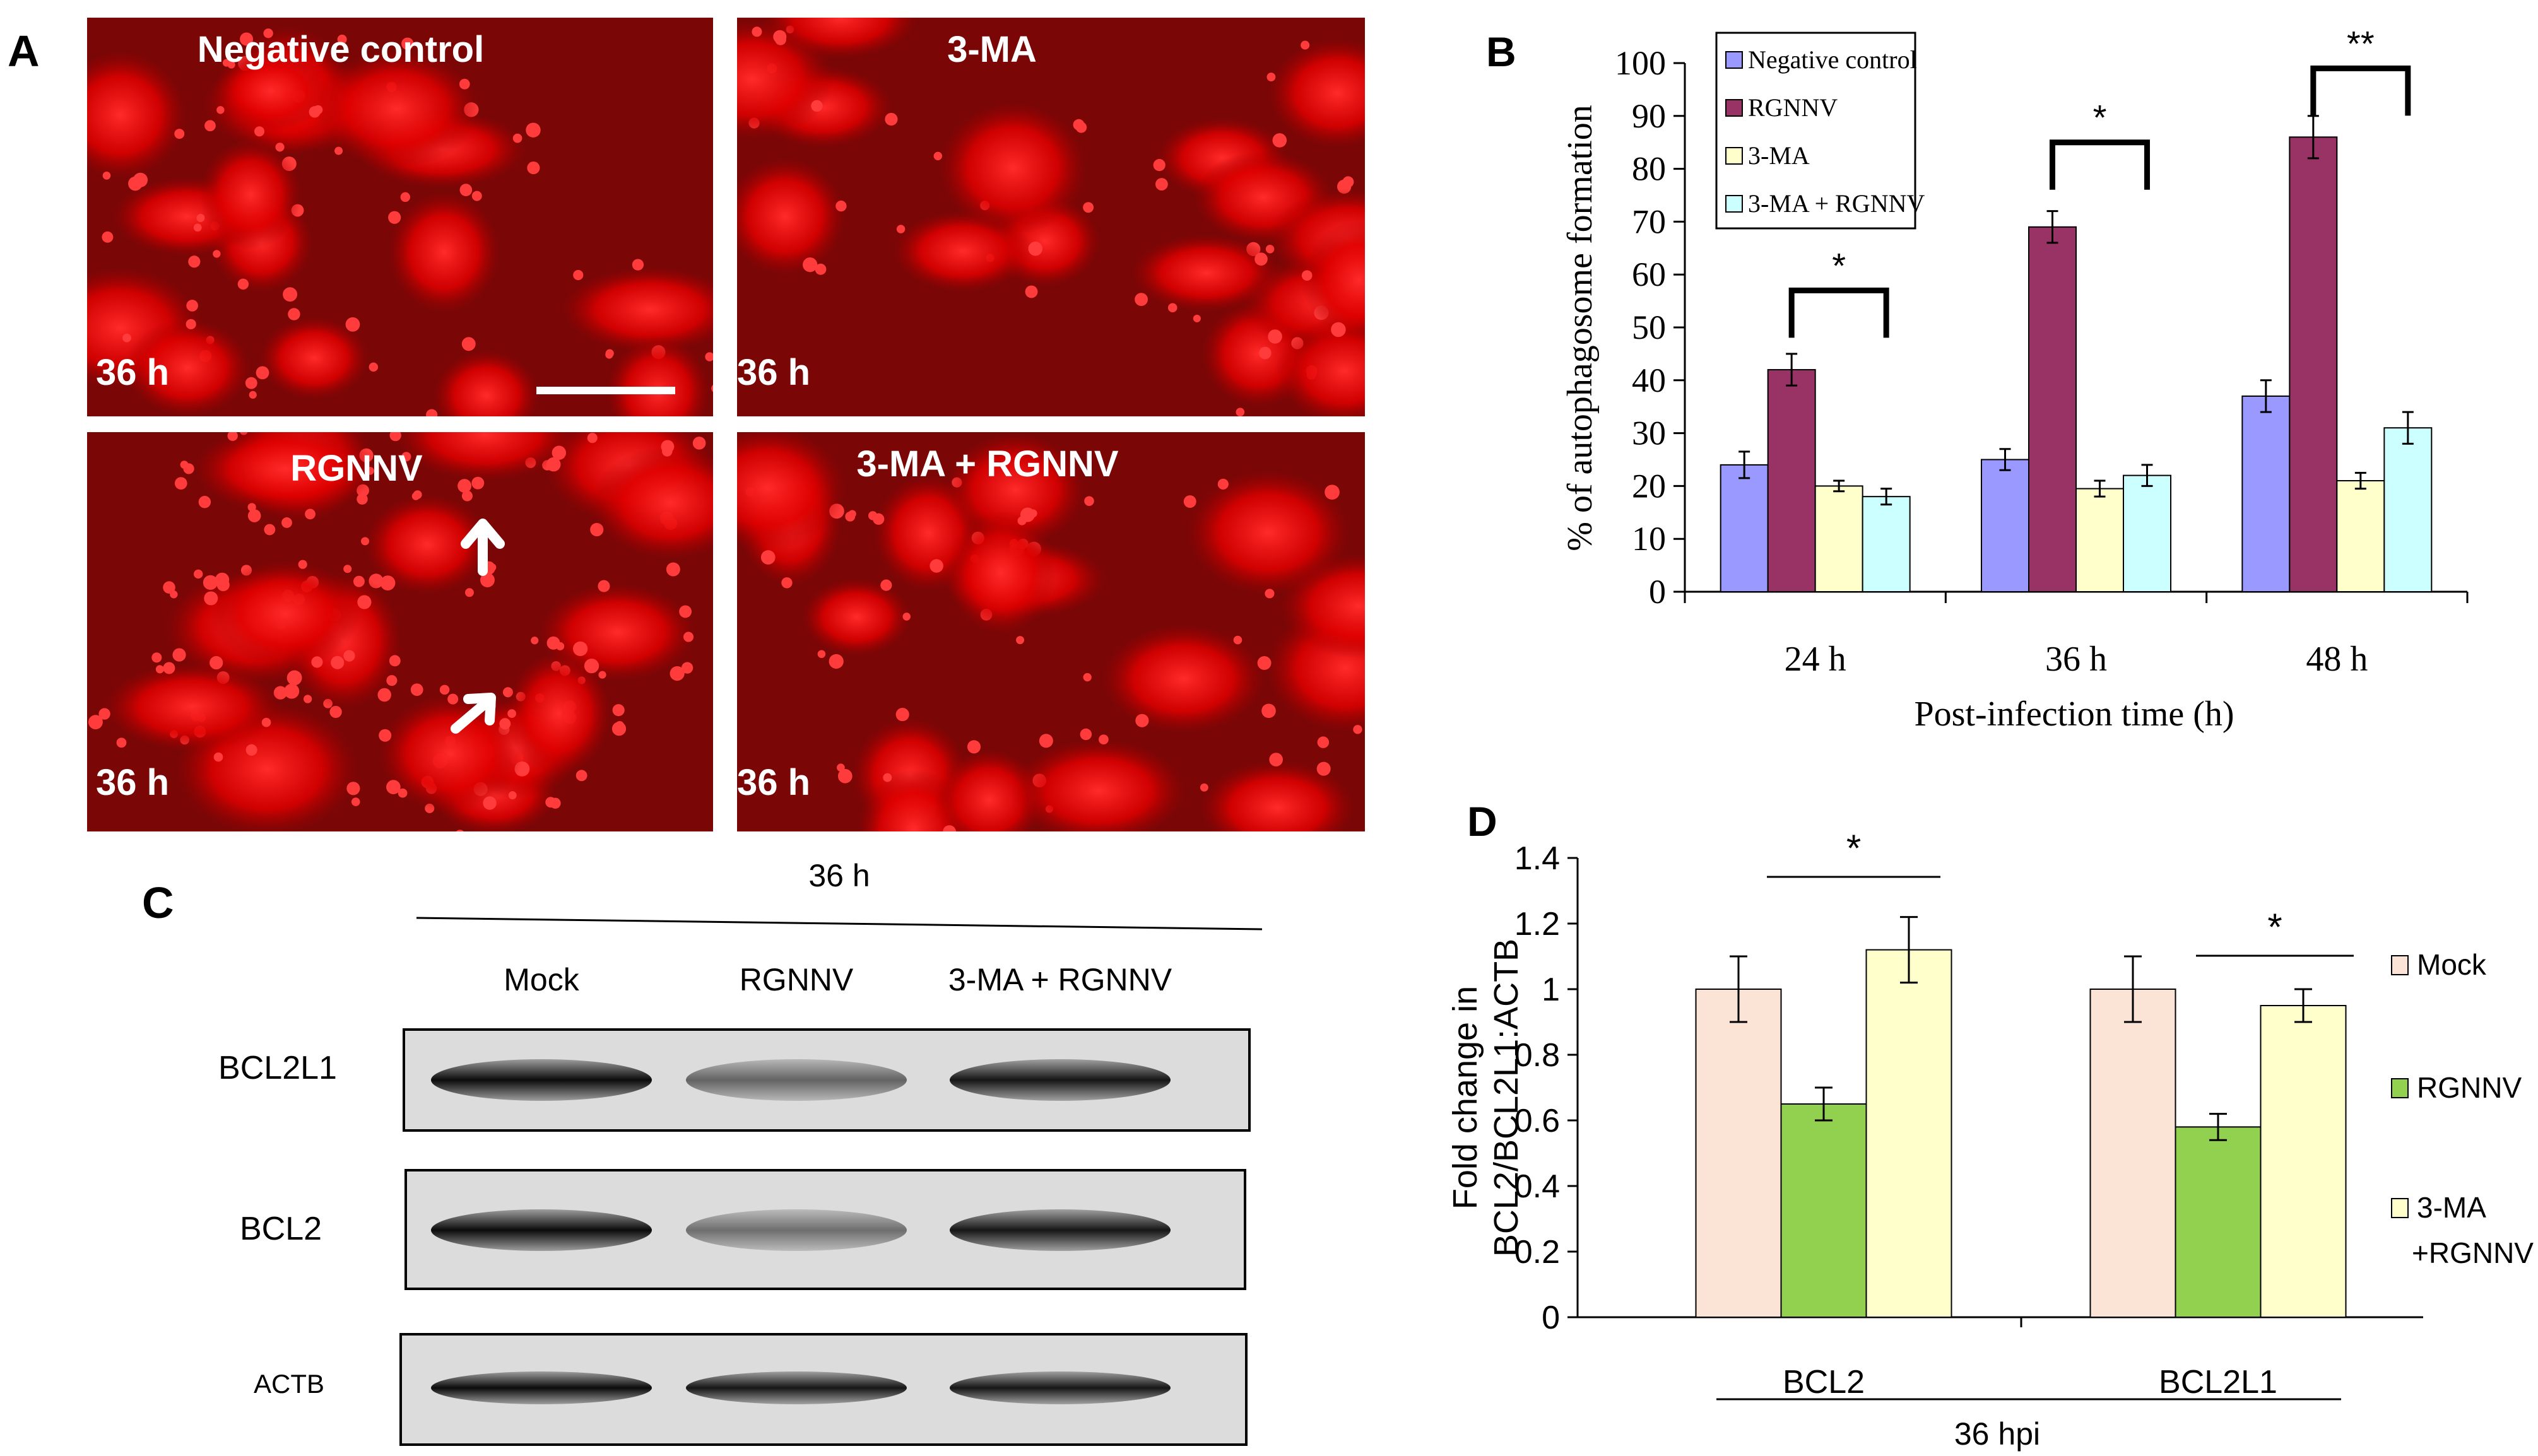  I want to click on chart-b-category-label: 36 h, so click(2076, 659).